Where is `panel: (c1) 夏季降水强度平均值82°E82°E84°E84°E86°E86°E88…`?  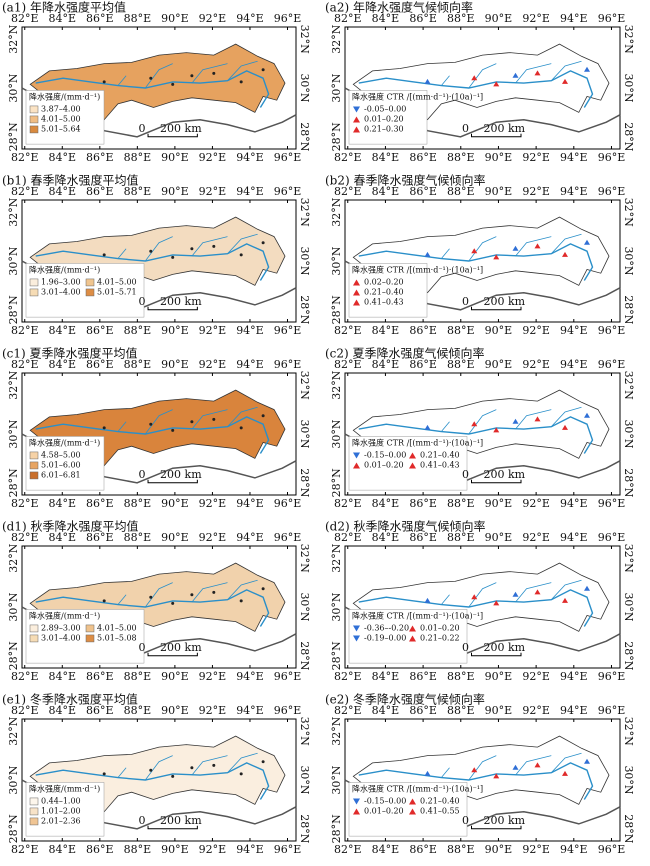
panel: (c1) 夏季降水强度平均值82°E82°E84°E84°E86°E86°E88… is located at coordinates (156, 428).